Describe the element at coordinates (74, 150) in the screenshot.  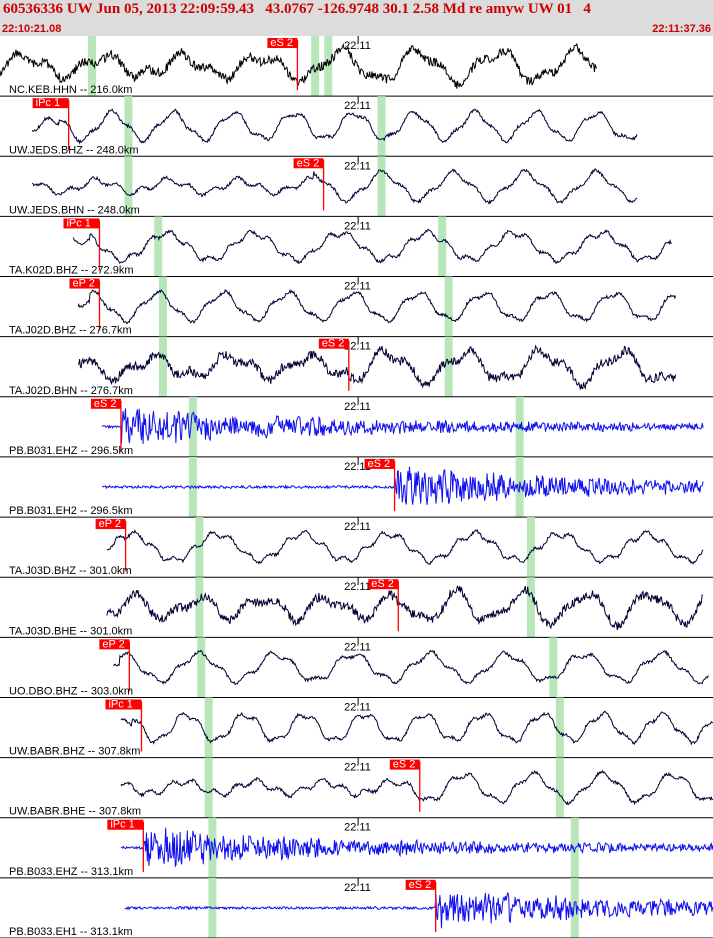
I see `channel-label: UW.JEDS.BHZ -- 248.0km` at that location.